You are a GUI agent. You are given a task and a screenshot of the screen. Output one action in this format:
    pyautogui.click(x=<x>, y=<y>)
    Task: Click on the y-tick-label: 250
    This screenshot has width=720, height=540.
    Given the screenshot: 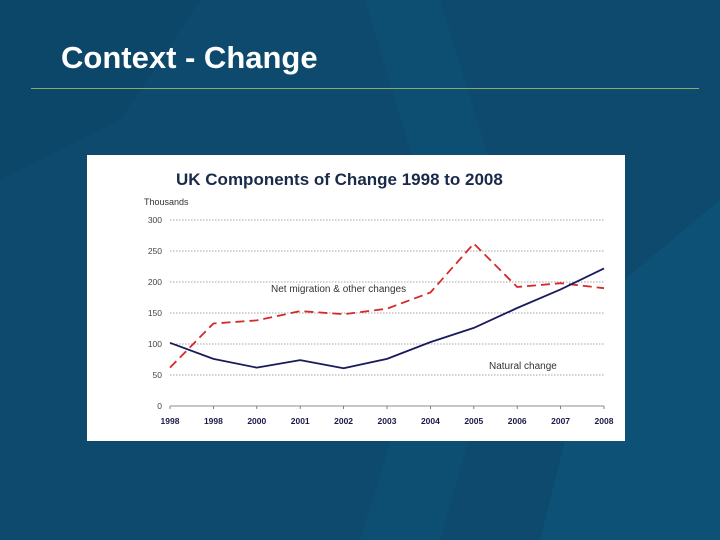 What is the action you would take?
    pyautogui.click(x=155, y=251)
    